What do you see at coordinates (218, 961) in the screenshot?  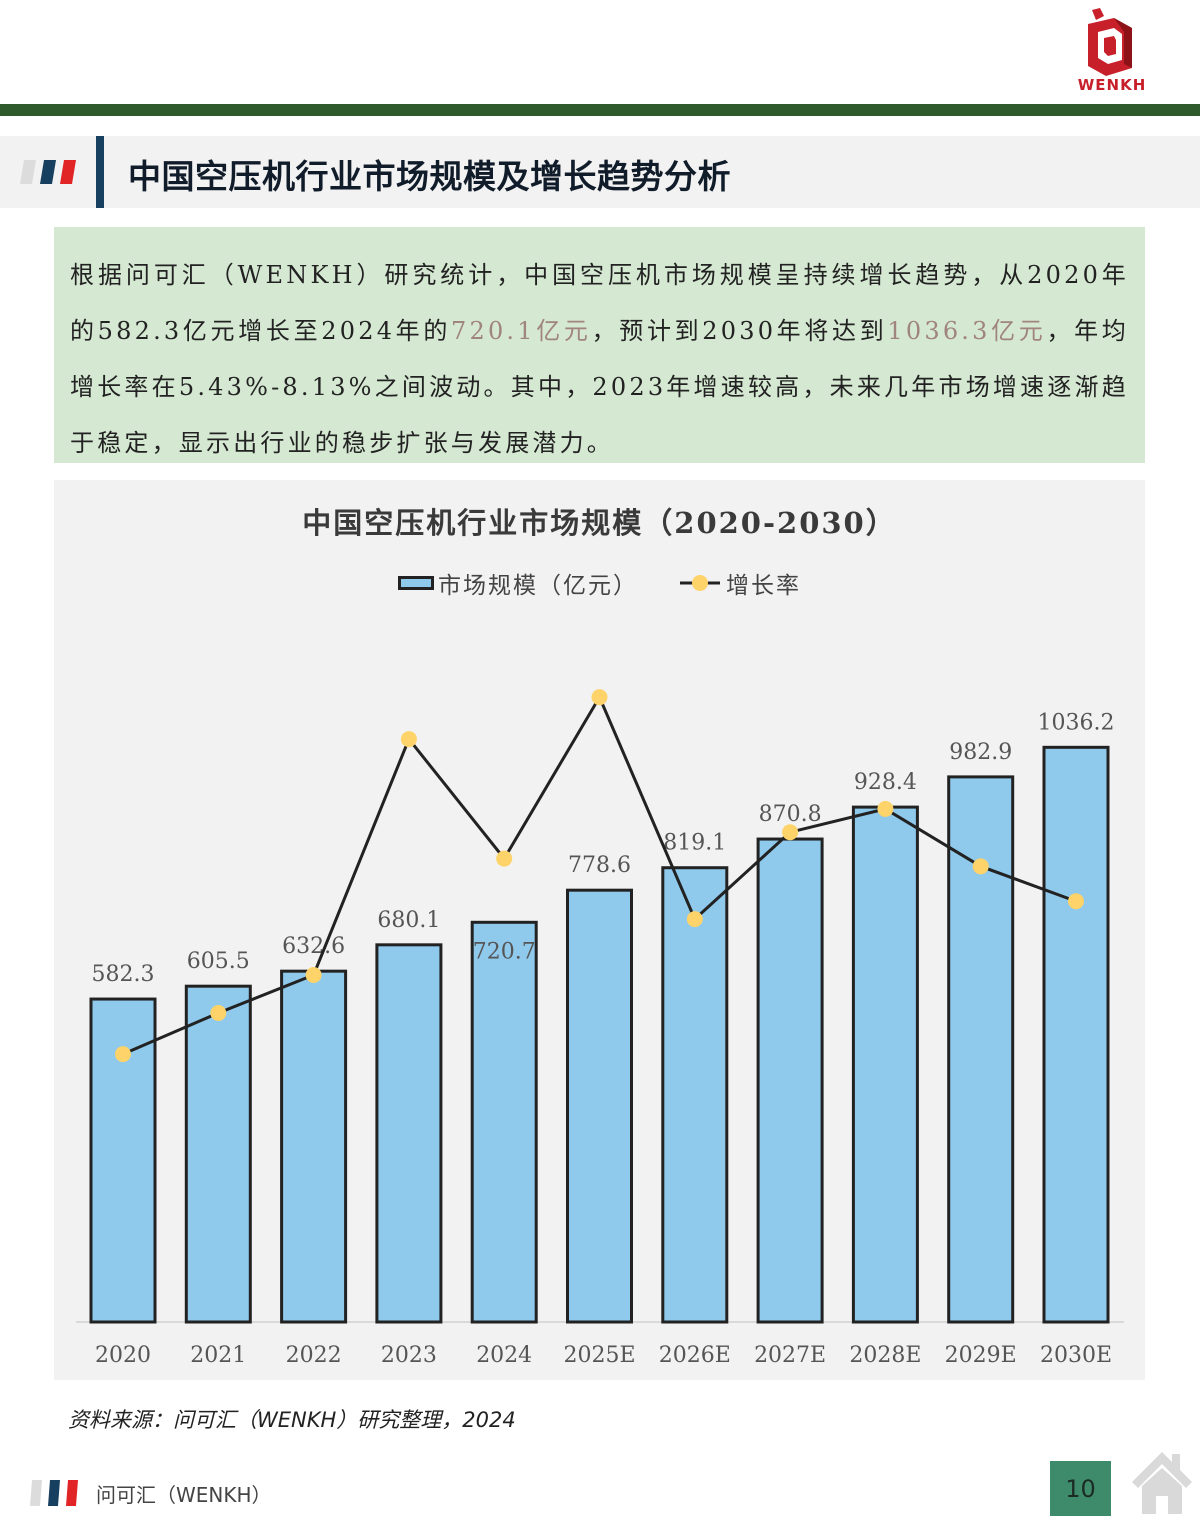 I see `bar-value-label: 605.5` at bounding box center [218, 961].